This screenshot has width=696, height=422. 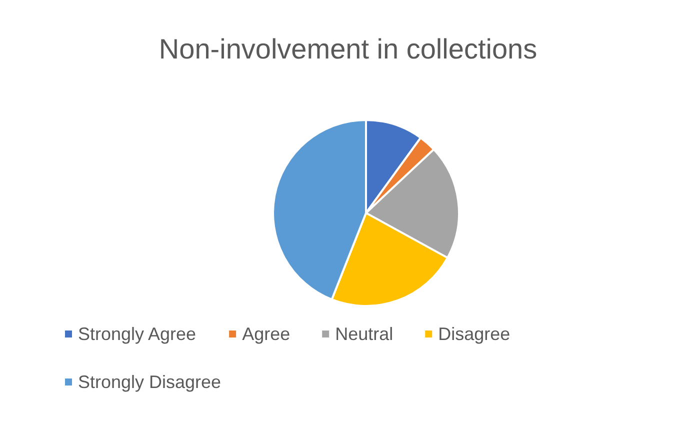 I want to click on legend-label: Strongly Disagree, so click(x=150, y=382).